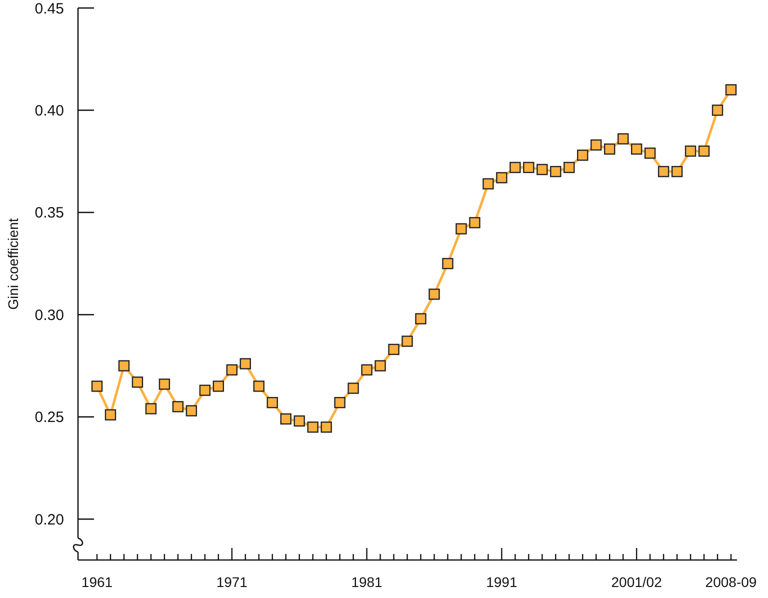 Image resolution: width=768 pixels, height=598 pixels. Describe the element at coordinates (49, 315) in the screenshot. I see `y-tick-label: 0.30` at that location.